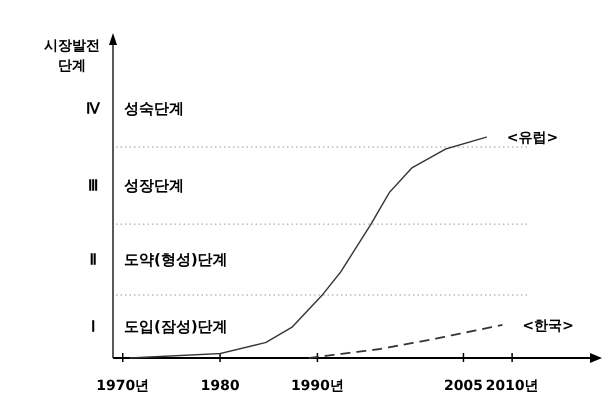 The image size is (608, 407). I want to click on text: Ⅰ 도입(잠성)단계, so click(159, 327).